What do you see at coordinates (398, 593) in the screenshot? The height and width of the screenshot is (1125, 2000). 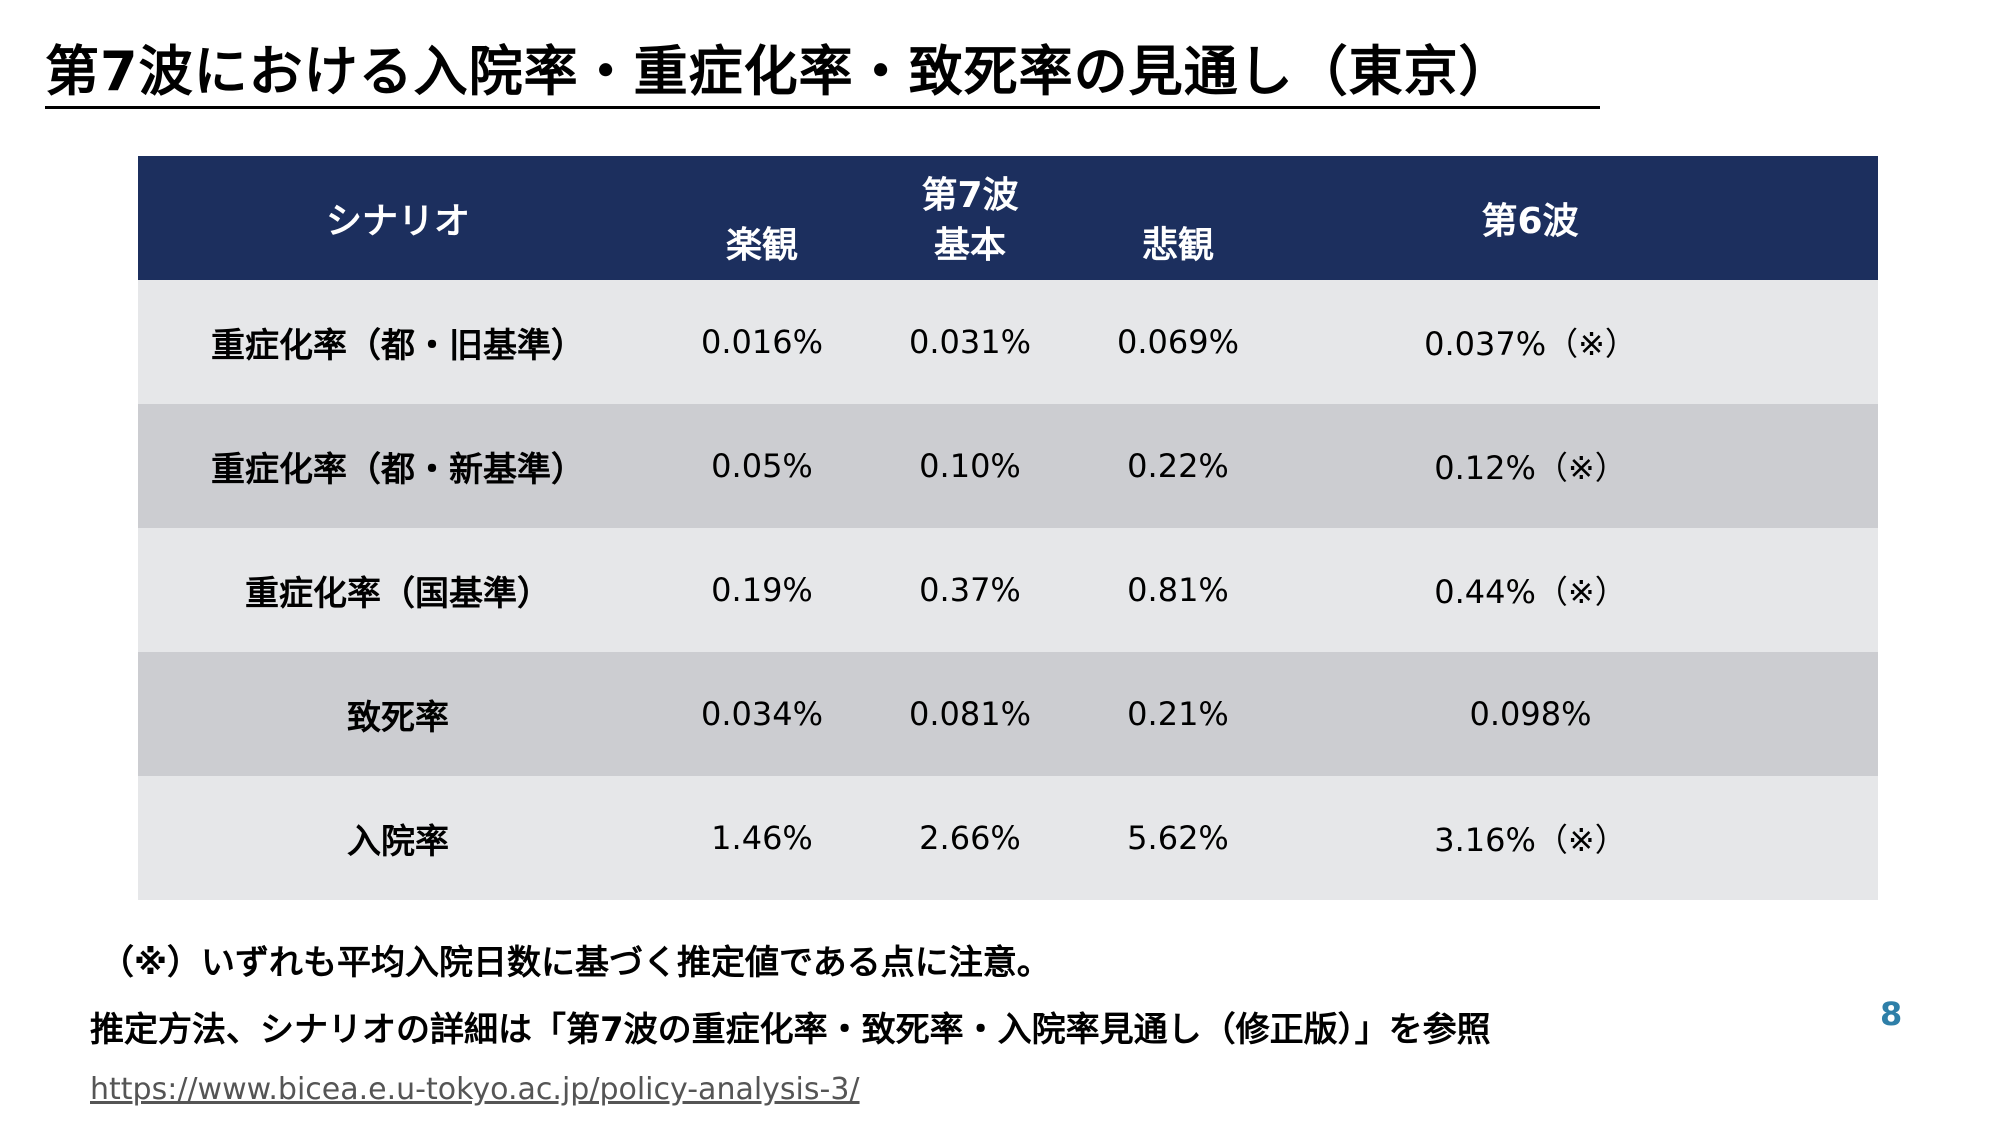 I see `row-label: 重症化率（国基準）` at bounding box center [398, 593].